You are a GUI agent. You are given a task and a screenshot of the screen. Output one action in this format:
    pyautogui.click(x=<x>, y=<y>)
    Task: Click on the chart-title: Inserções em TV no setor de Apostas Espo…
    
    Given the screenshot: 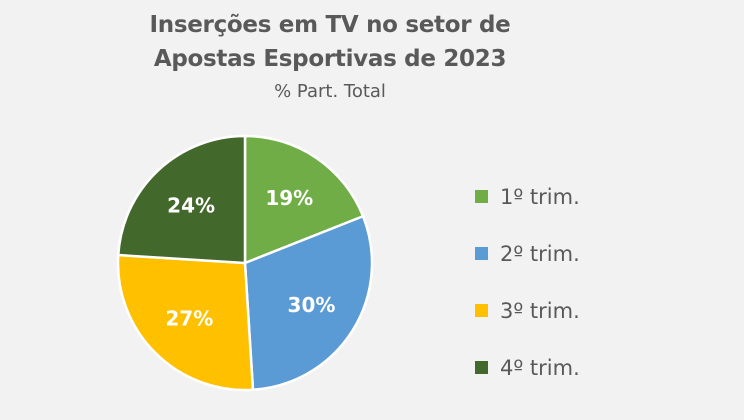 What is the action you would take?
    pyautogui.click(x=330, y=42)
    